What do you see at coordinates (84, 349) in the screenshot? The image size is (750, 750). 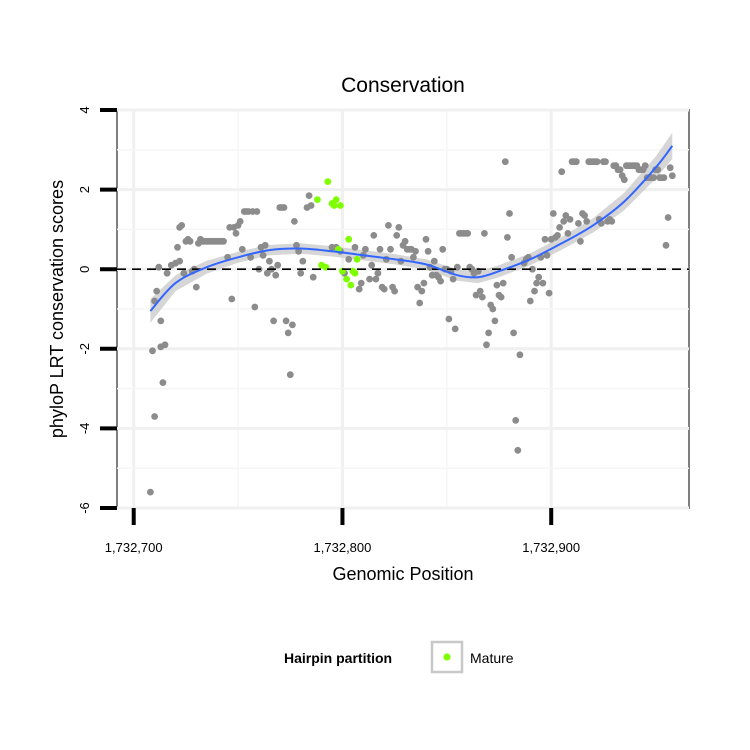 I see `y-tick-label: -2` at bounding box center [84, 349].